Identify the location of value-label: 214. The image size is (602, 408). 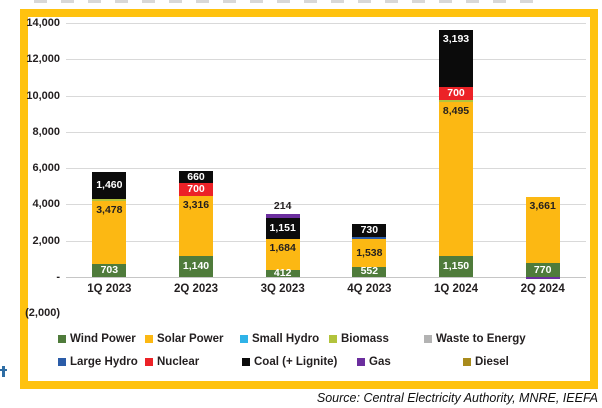
(282, 206).